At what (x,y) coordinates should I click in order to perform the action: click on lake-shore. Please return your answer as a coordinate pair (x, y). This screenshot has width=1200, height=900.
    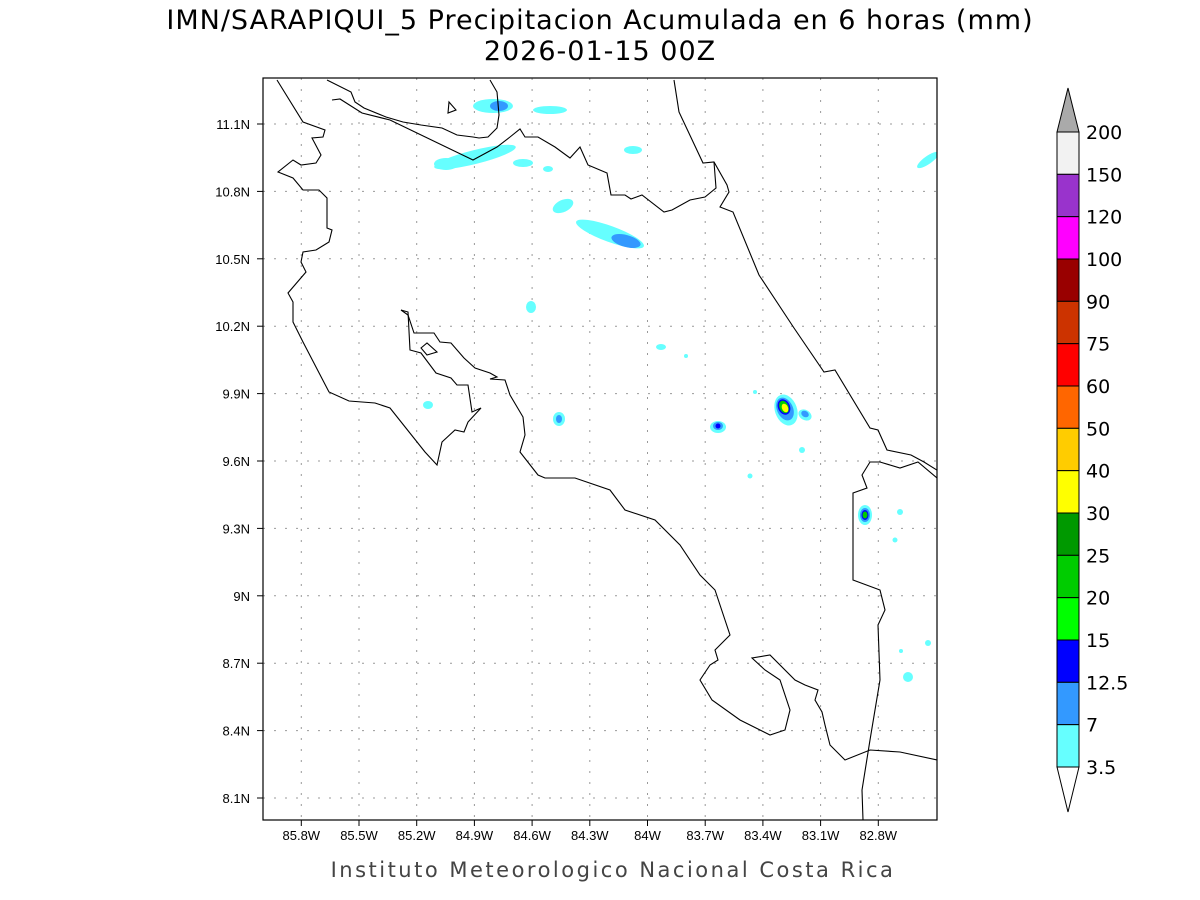
    Looking at the image, I should click on (413, 109).